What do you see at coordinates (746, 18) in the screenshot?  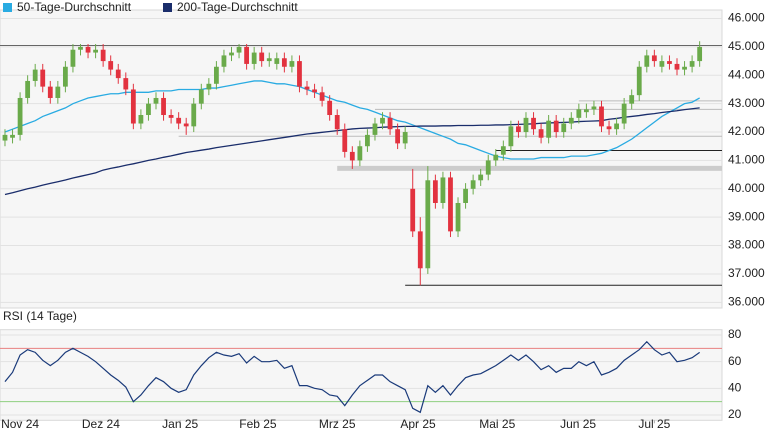 I see `y-tick-label: 46.000` at bounding box center [746, 18].